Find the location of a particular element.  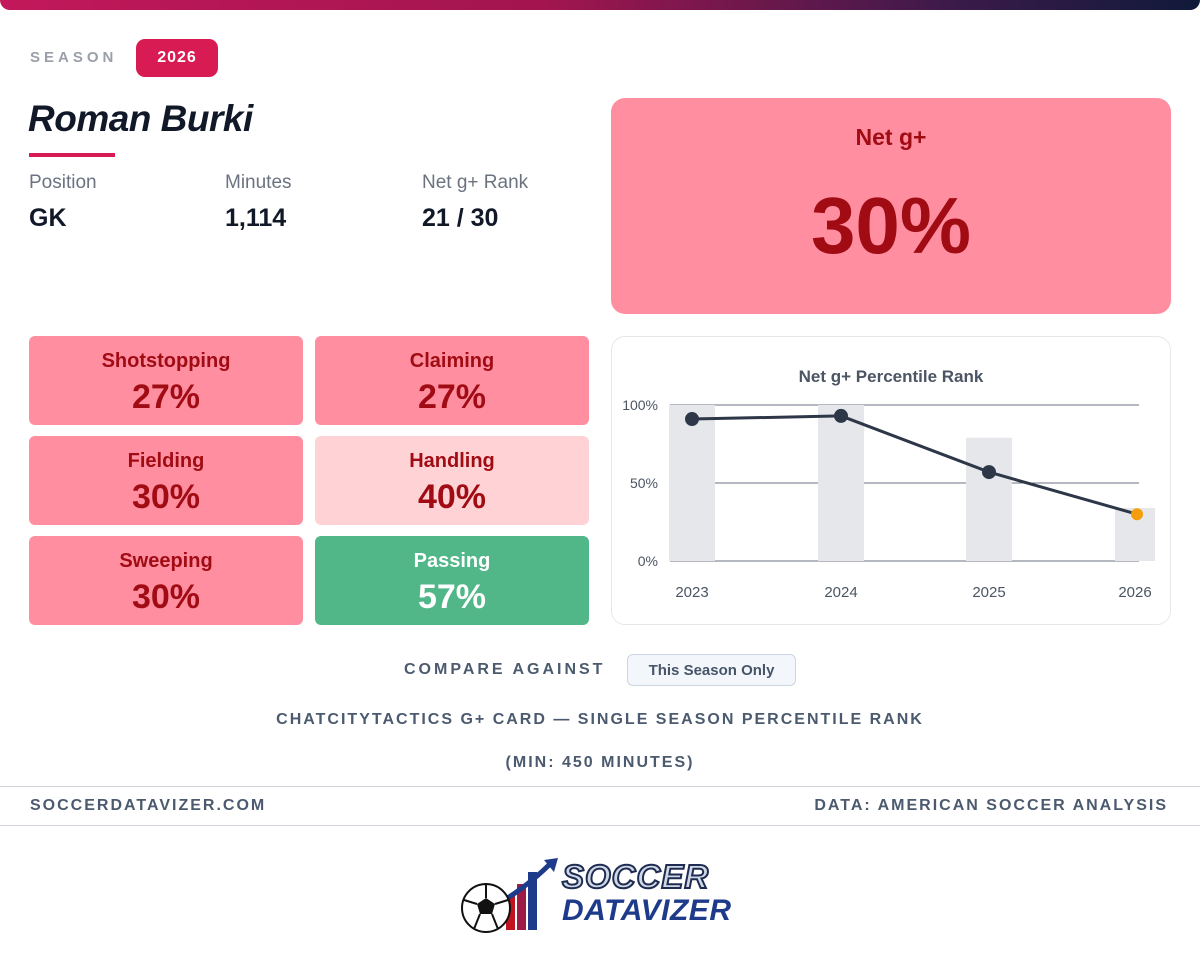

chart-title: Net g+ Percentile Rank is located at coordinates (891, 376).